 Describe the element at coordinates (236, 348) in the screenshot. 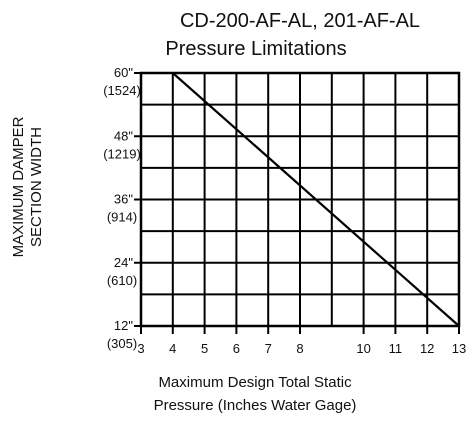

I see `x-tick-label: 6` at that location.